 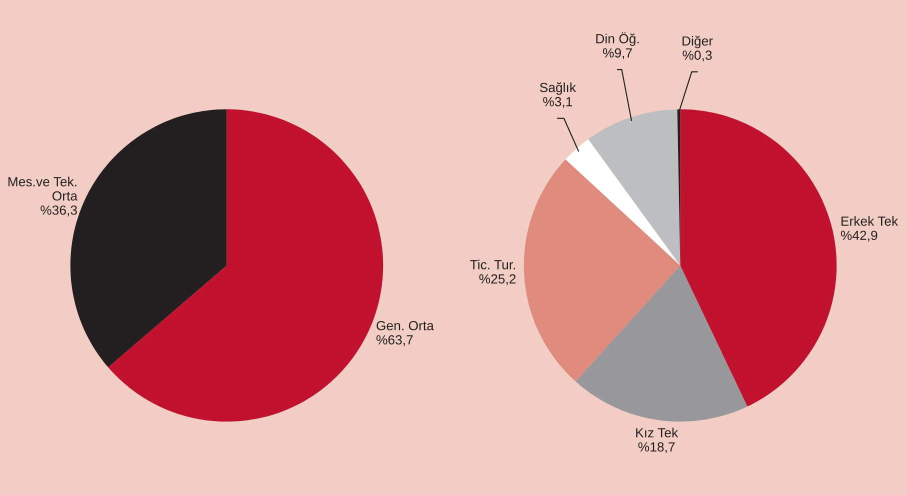 What do you see at coordinates (617, 39) in the screenshot?
I see `slice-label: Din Öğ.` at bounding box center [617, 39].